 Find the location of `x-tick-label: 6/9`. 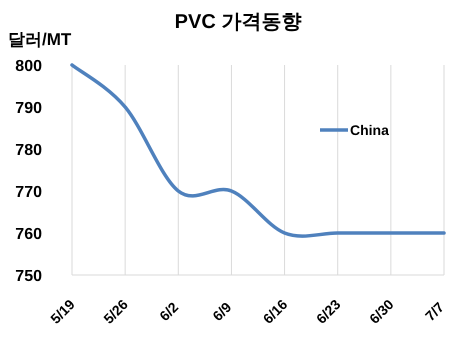

x-tick-label: 6/9 is located at coordinates (222, 311).